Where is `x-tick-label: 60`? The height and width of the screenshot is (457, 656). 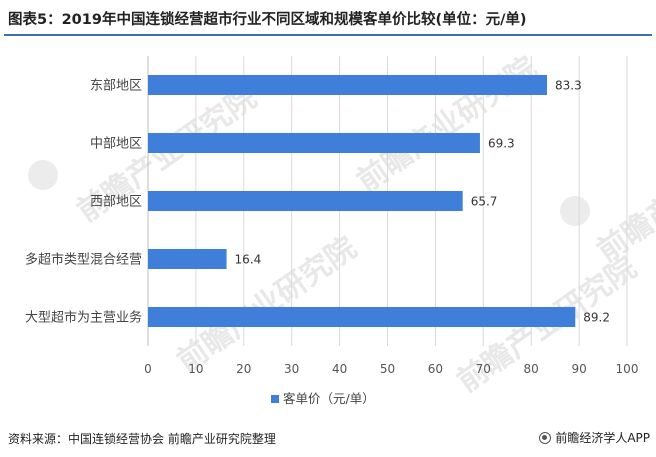 x-tick-label: 60 is located at coordinates (435, 369).